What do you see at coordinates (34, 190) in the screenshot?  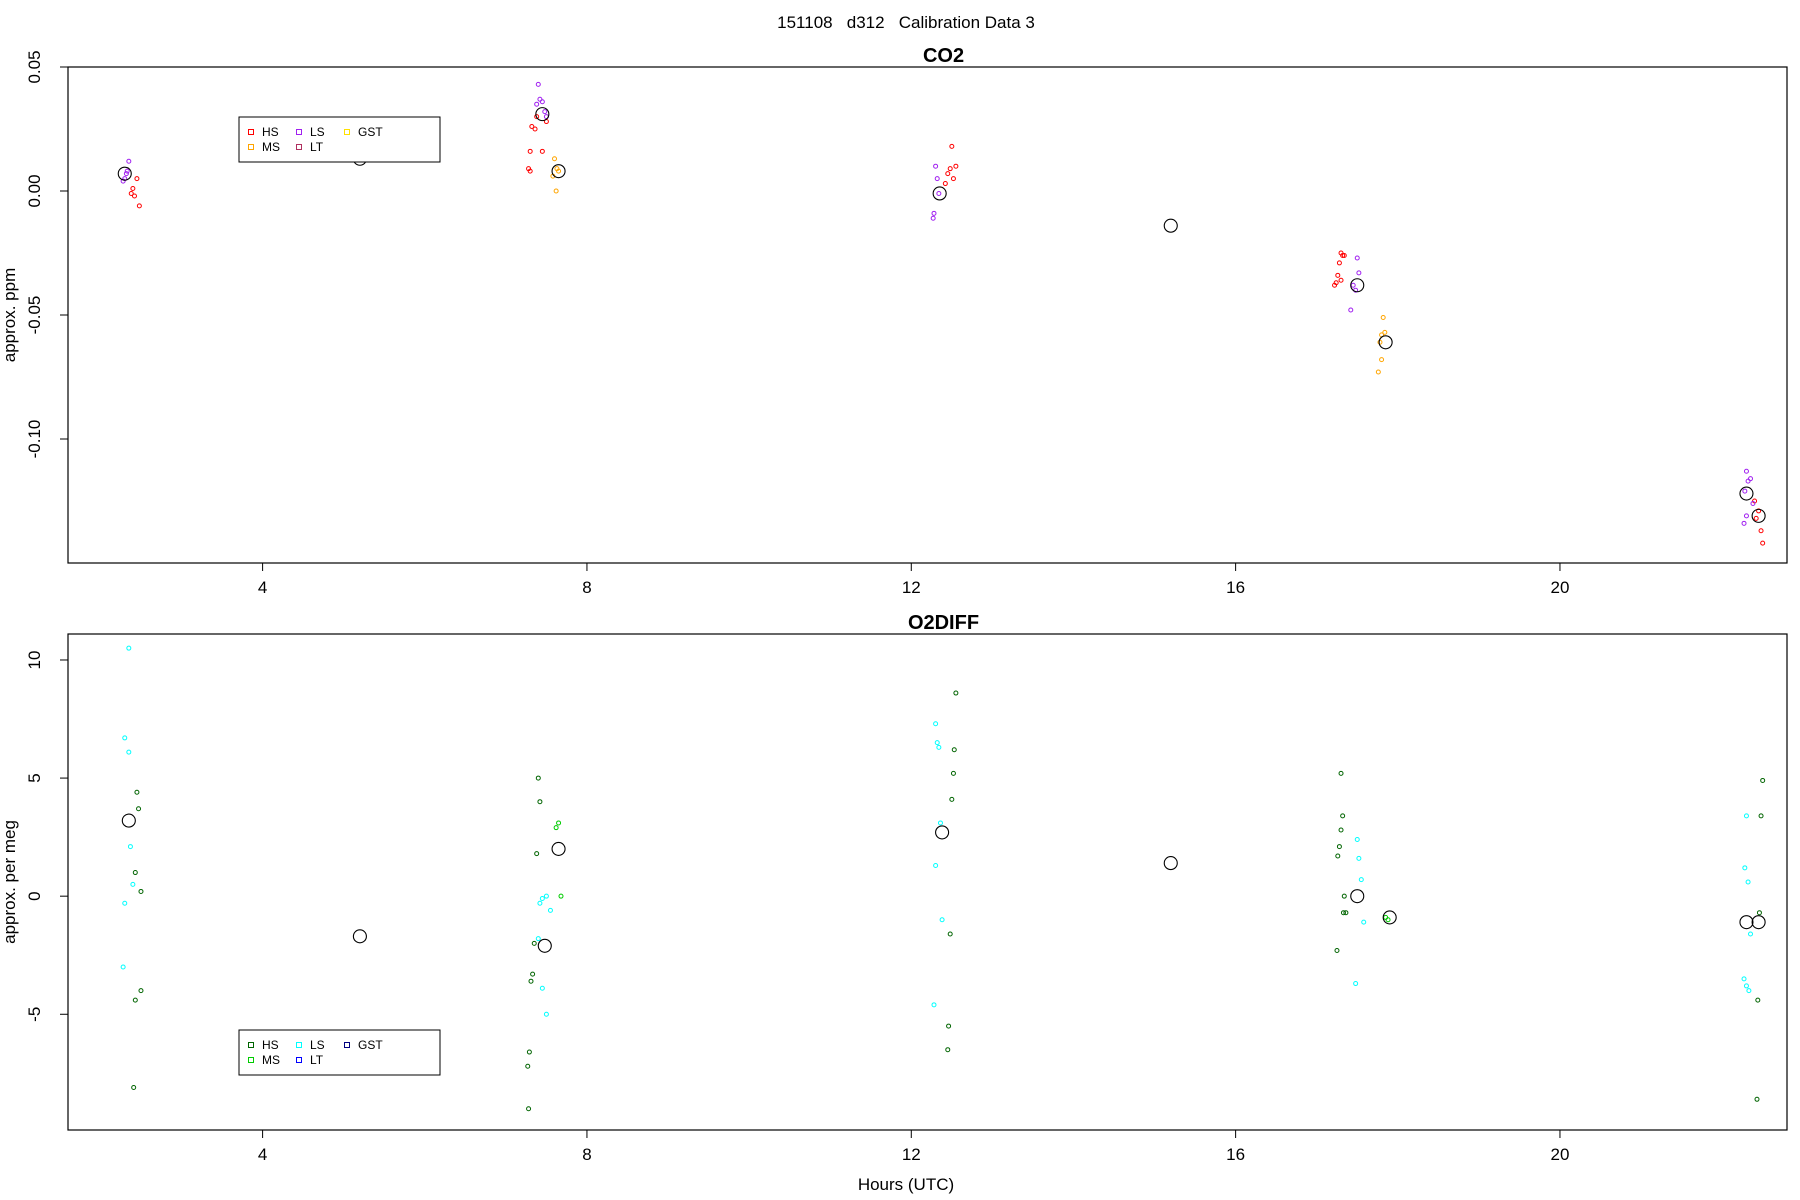 I see `co2-y-tick-label: 0.00` at bounding box center [34, 190].